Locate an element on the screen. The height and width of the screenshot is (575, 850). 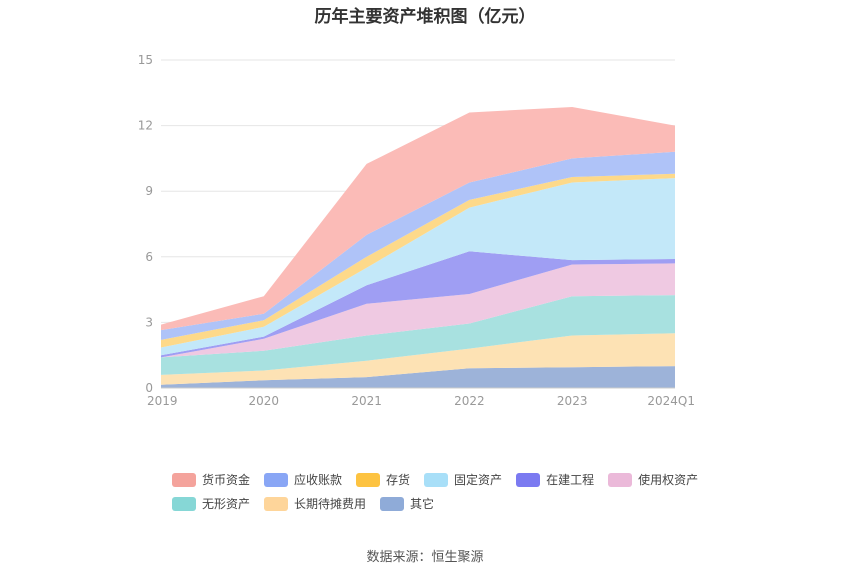
y-tick-label: 9 is located at coordinates (149, 191).